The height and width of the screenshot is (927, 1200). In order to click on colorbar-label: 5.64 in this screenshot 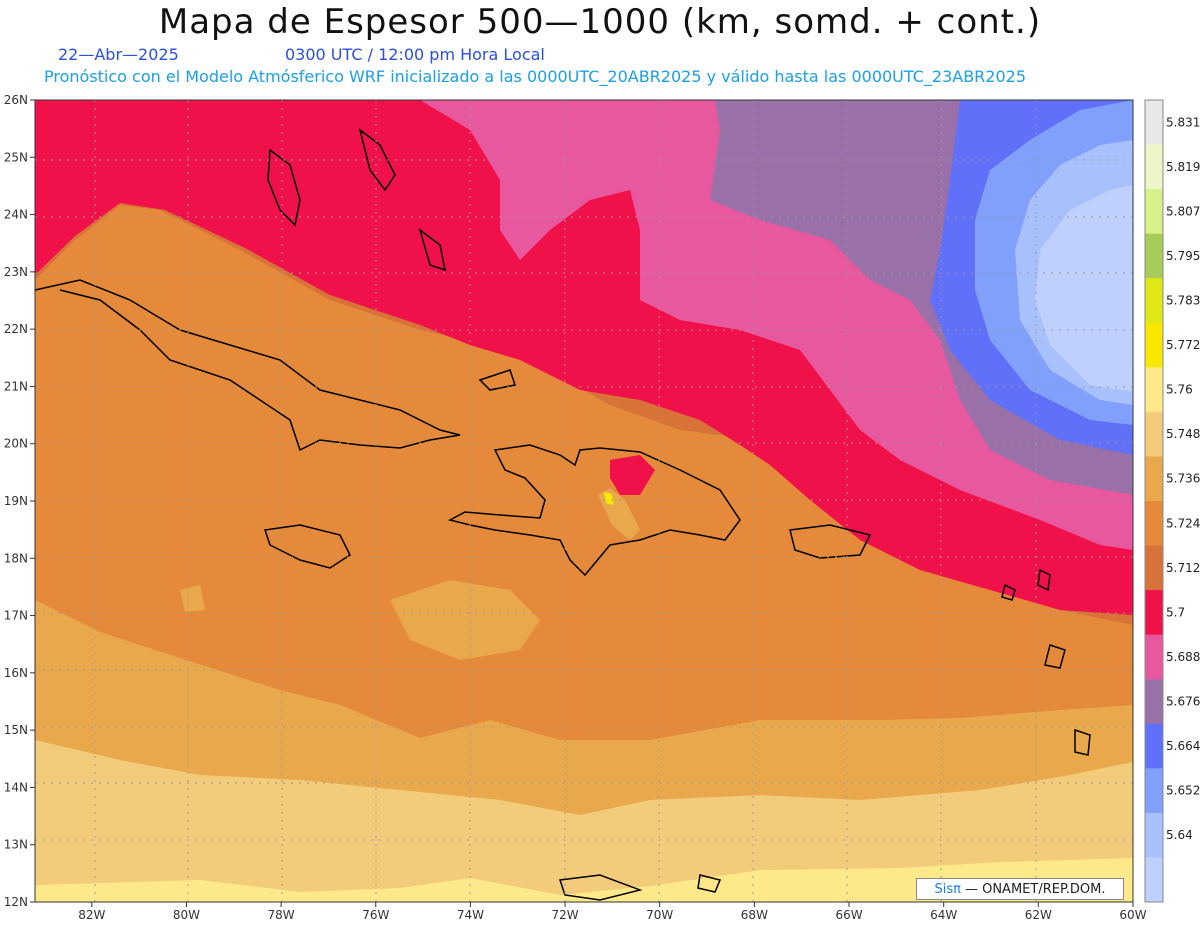, I will do `click(1179, 835)`.